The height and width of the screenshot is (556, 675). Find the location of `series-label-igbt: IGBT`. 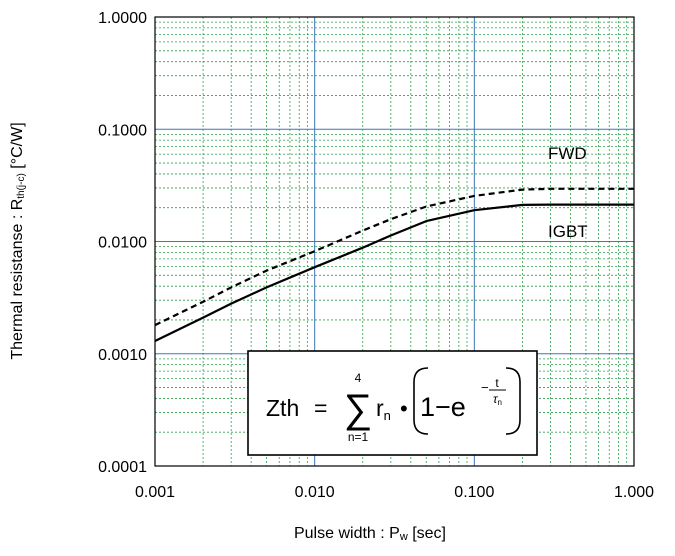

series-label-igbt: IGBT is located at coordinates (568, 231).